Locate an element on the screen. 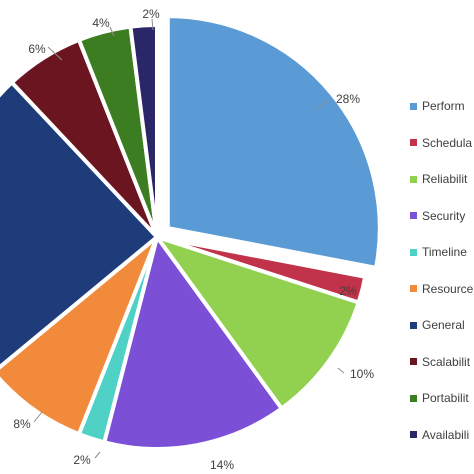  legend-label: Scalabilit is located at coordinates (446, 361).